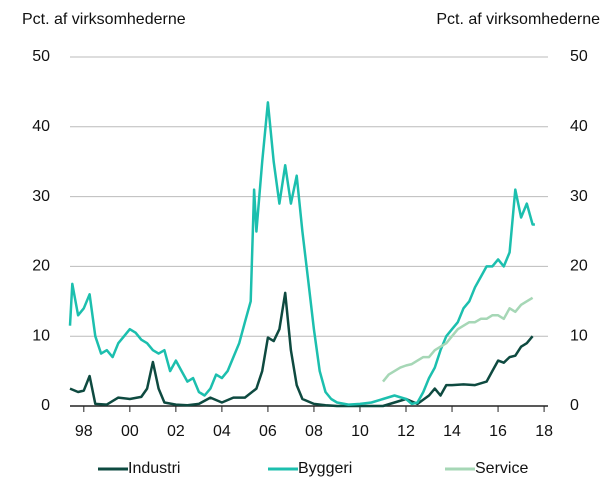 Image resolution: width=603 pixels, height=482 pixels. What do you see at coordinates (498, 431) in the screenshot?
I see `x-tick-label: 16` at bounding box center [498, 431].